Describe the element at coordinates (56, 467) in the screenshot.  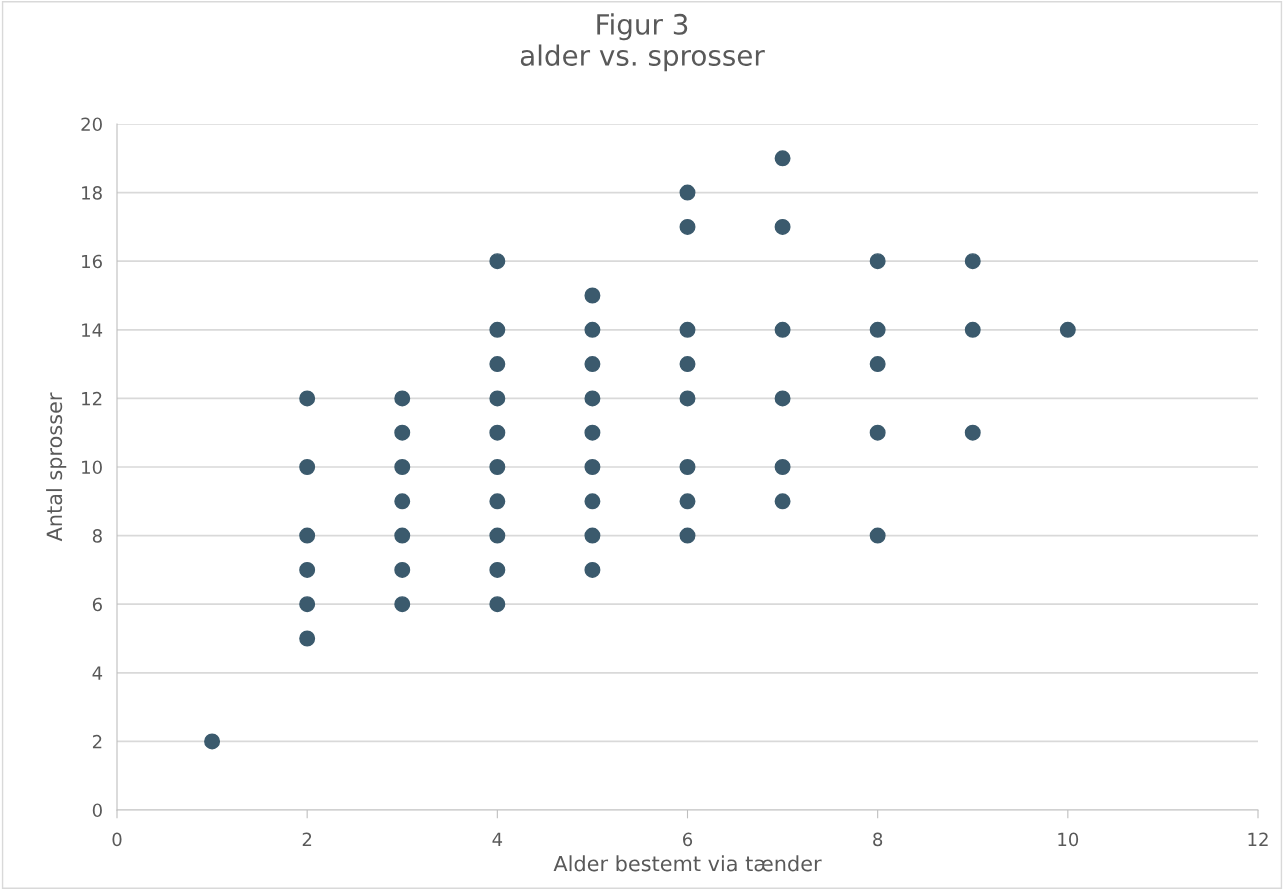
I see `y-axis-title: Antal sprosser` at that location.